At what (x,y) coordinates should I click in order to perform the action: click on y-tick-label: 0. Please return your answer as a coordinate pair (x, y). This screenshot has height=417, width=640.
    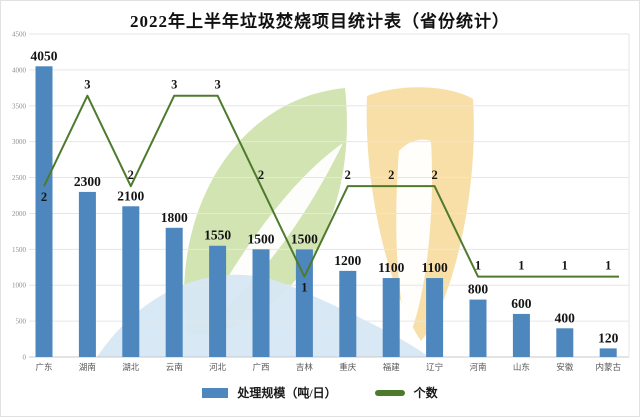
    Looking at the image, I should click on (25, 358).